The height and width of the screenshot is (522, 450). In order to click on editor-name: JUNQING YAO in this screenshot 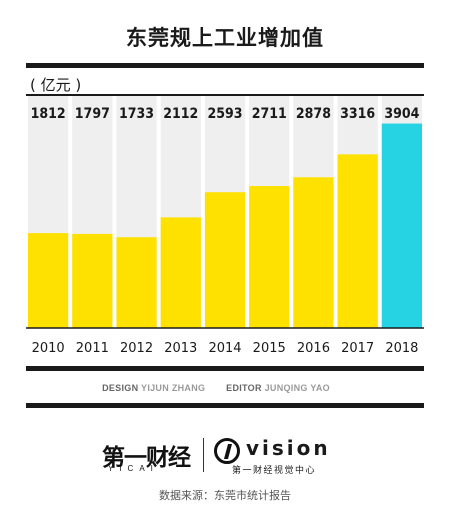, I will do `click(297, 388)`.